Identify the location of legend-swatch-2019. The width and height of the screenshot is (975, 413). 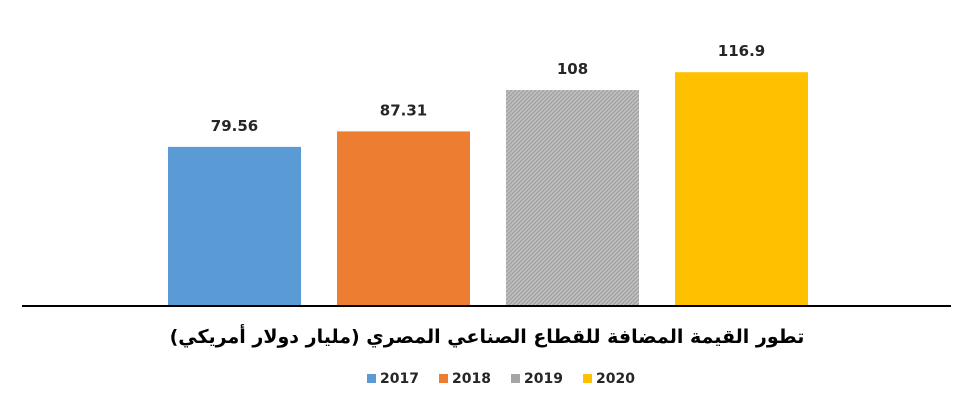
(515, 378).